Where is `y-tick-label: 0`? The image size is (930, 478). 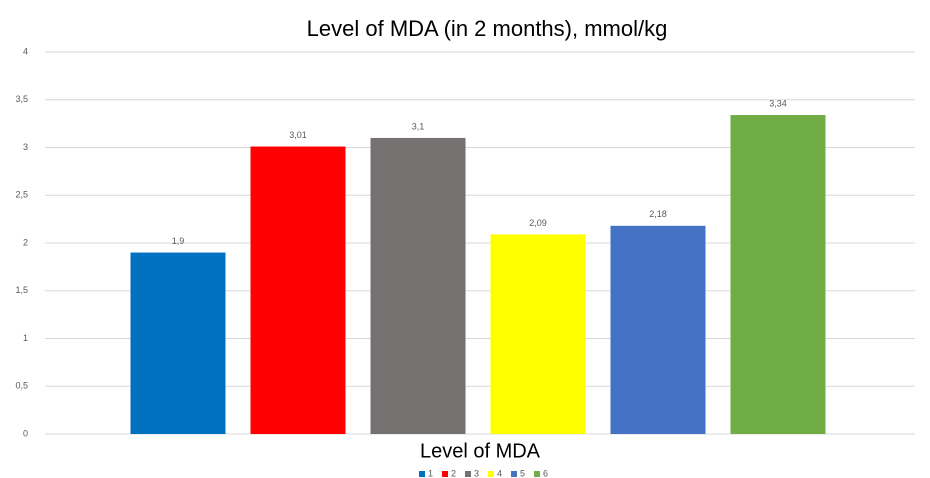
y-tick-label: 0 is located at coordinates (25, 433).